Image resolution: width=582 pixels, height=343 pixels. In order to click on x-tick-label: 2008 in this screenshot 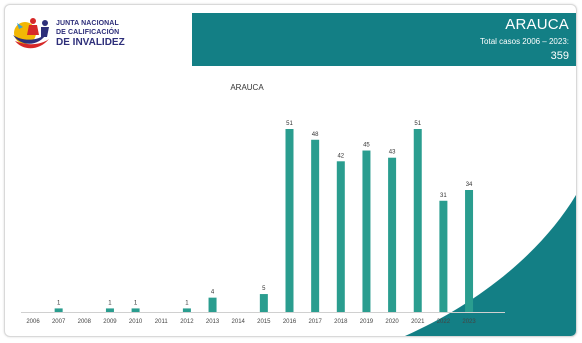, I will do `click(85, 322)`.